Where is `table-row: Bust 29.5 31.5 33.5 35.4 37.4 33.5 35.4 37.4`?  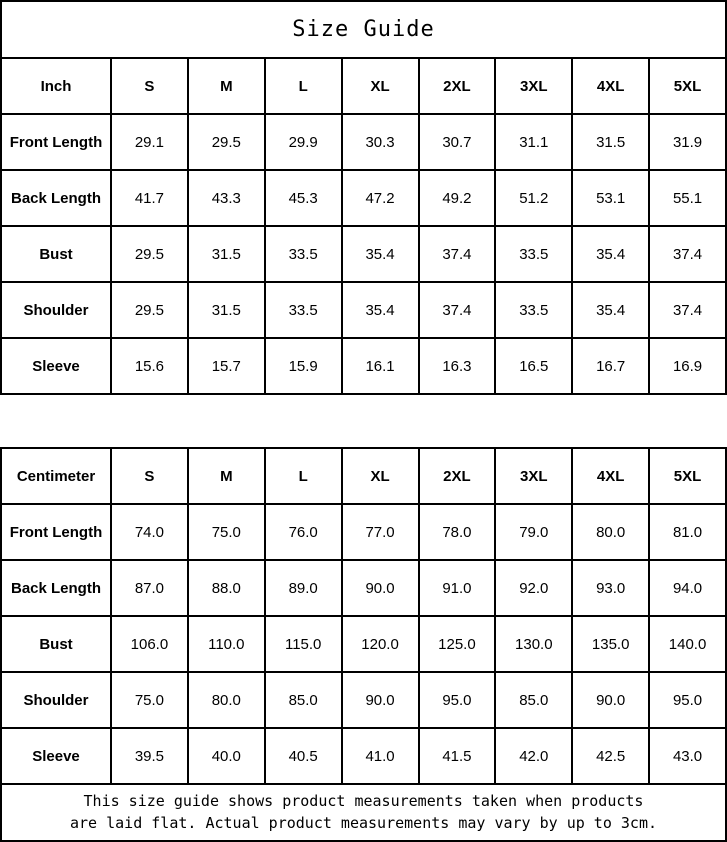
table-row: Bust 29.5 31.5 33.5 35.4 37.4 33.5 35.4 37.4 is located at coordinates (363, 254).